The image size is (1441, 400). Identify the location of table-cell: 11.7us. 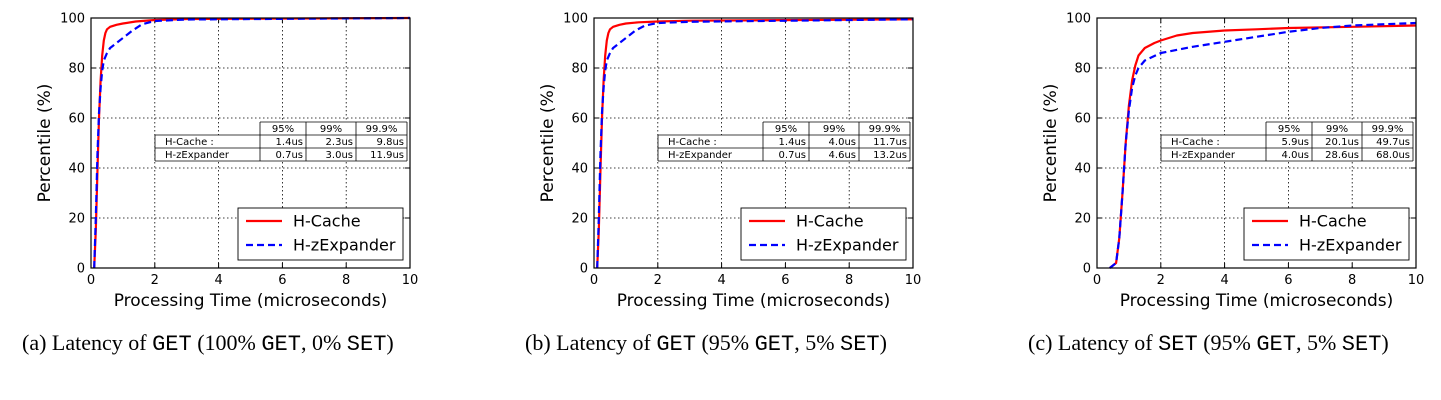
(890, 142).